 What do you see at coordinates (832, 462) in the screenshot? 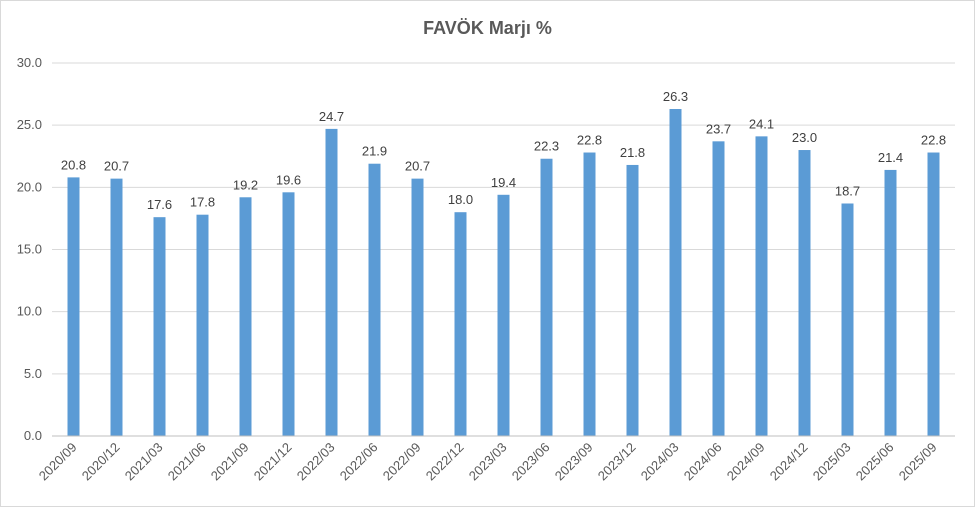
I see `x-tick-label: 2025/03` at bounding box center [832, 462].